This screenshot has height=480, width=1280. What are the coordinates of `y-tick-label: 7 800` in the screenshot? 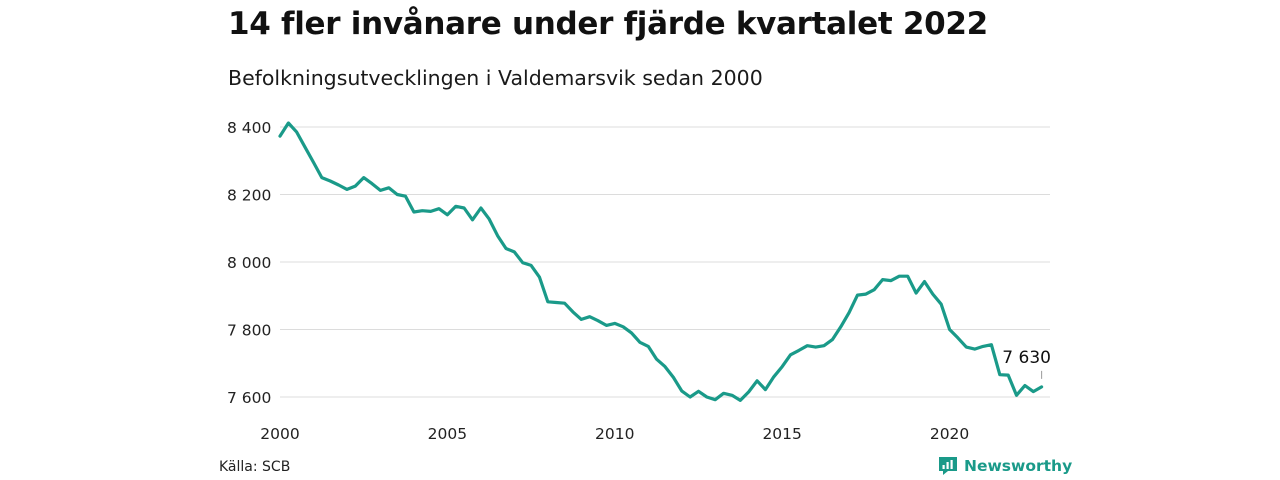 It's located at (249, 331).